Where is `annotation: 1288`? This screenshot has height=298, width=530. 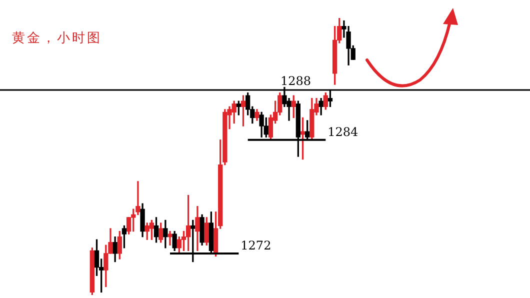
annotation: 1288 is located at coordinates (295, 81).